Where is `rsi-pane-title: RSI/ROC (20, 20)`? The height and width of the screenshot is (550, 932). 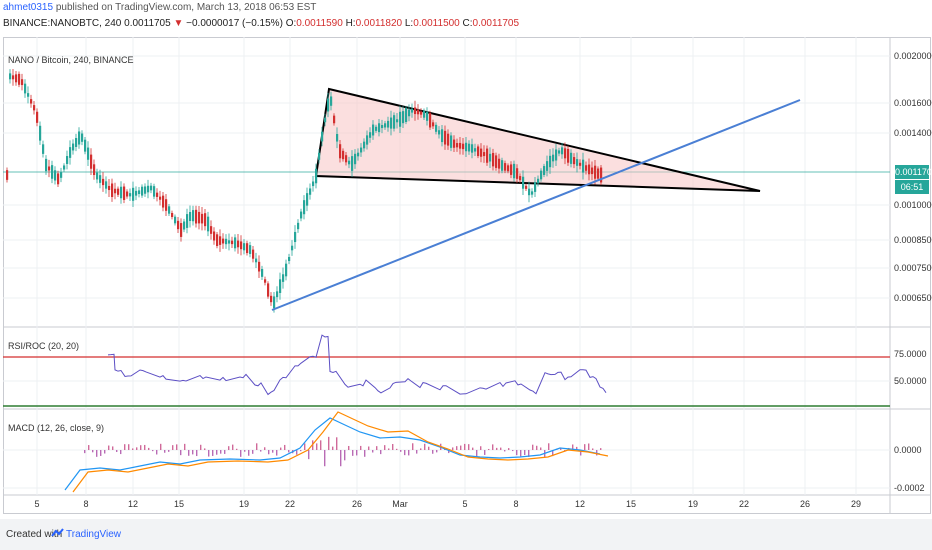
rsi-pane-title: RSI/ROC (20, 20) is located at coordinates (44, 346).